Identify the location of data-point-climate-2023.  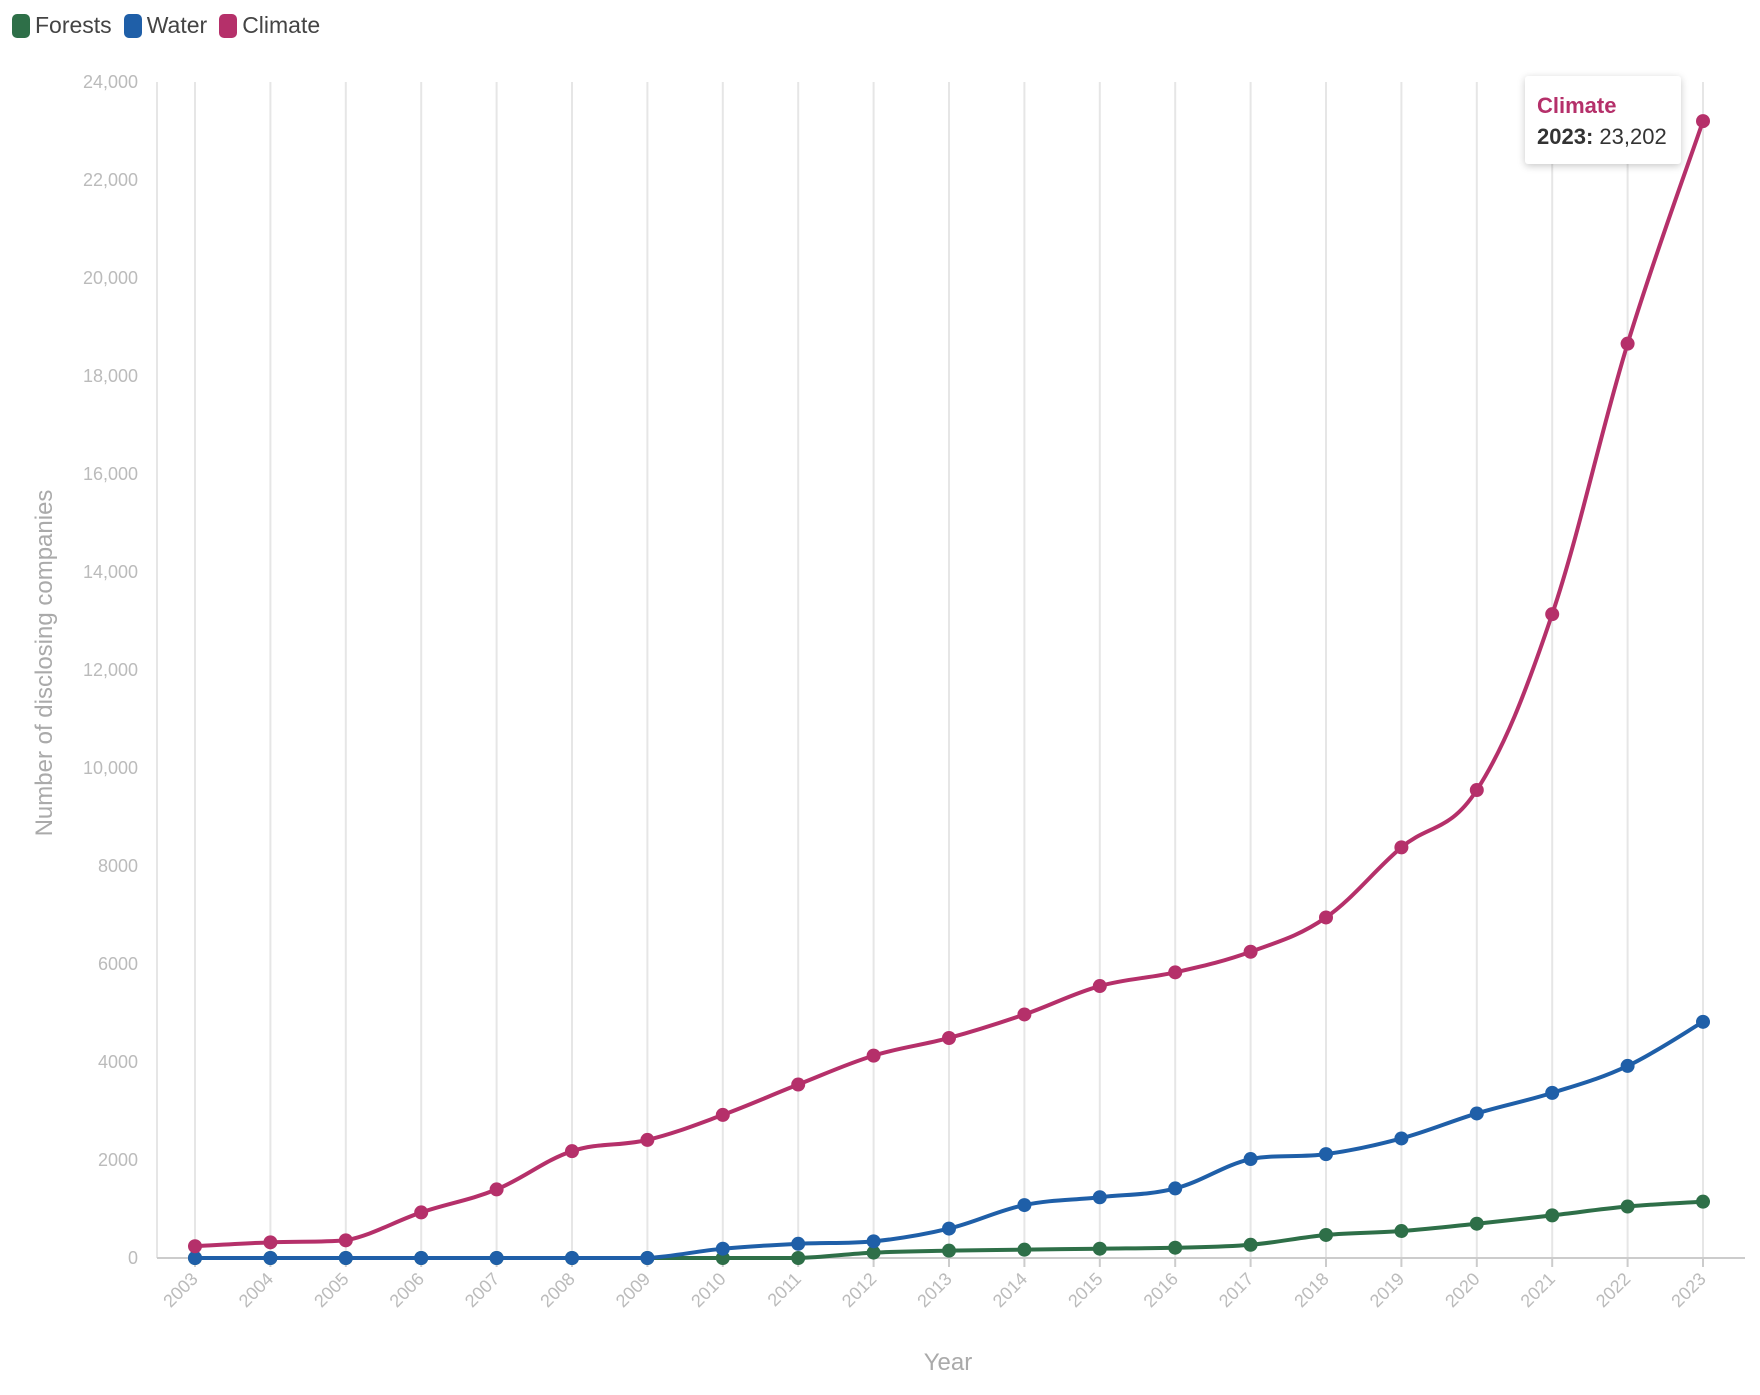
(1703, 121).